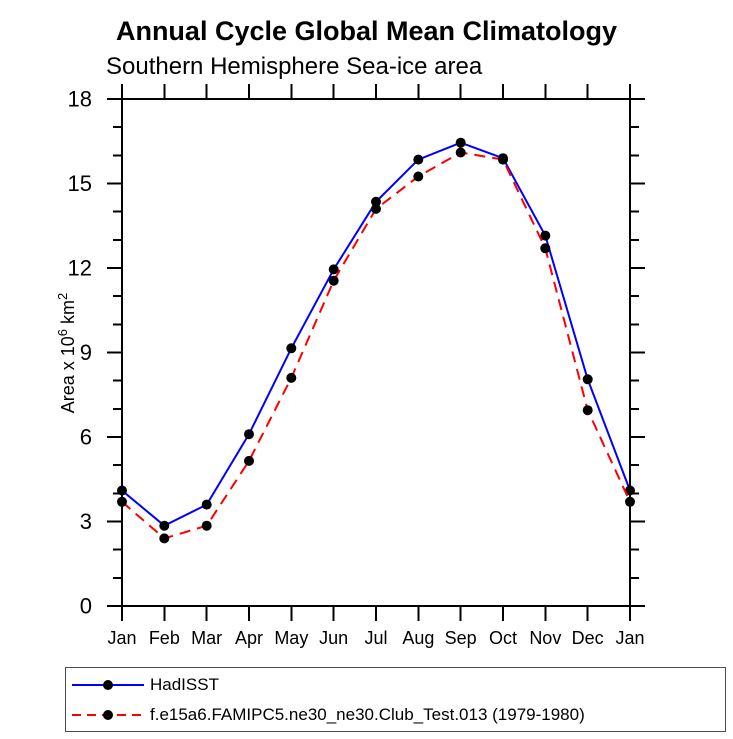 This screenshot has height=739, width=733. Describe the element at coordinates (375, 638) in the screenshot. I see `x-axis-tick-label: Jul` at that location.